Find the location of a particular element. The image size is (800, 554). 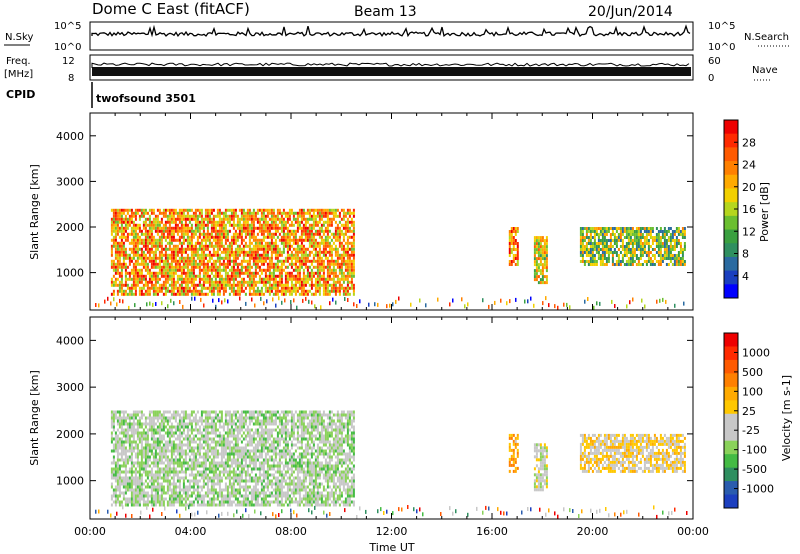

freq-label: Freq. is located at coordinates (18, 61).